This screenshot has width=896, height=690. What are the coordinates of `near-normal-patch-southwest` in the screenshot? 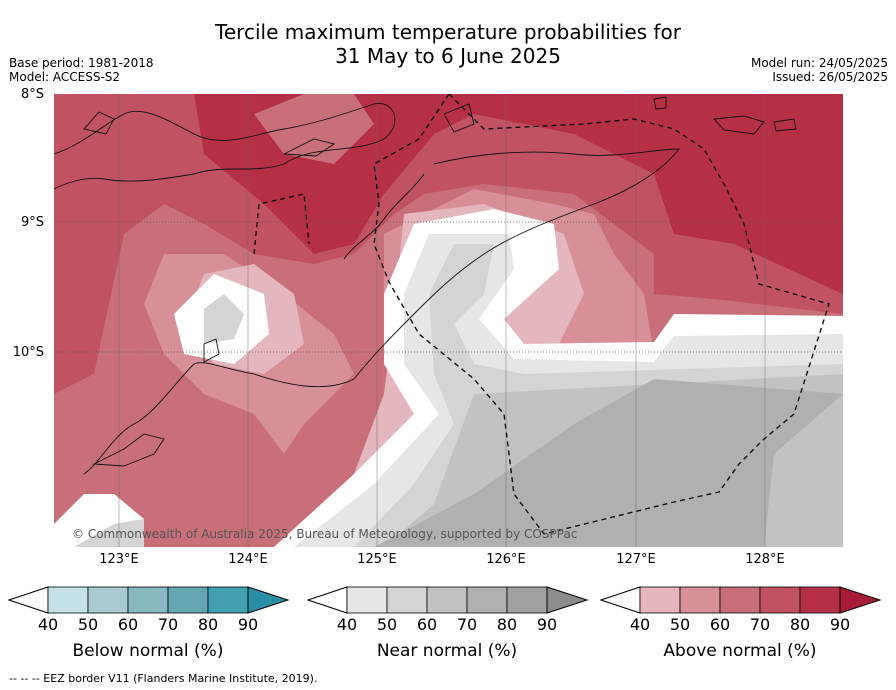 It's located at (109, 533).